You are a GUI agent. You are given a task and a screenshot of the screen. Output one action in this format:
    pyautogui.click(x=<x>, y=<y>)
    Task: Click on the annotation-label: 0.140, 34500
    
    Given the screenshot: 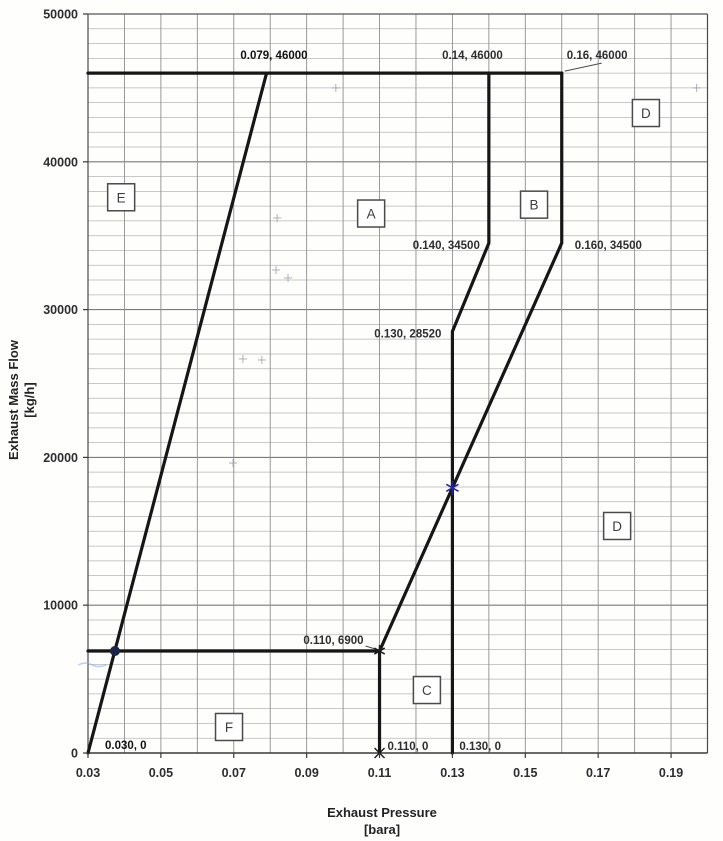 What is the action you would take?
    pyautogui.click(x=446, y=246)
    